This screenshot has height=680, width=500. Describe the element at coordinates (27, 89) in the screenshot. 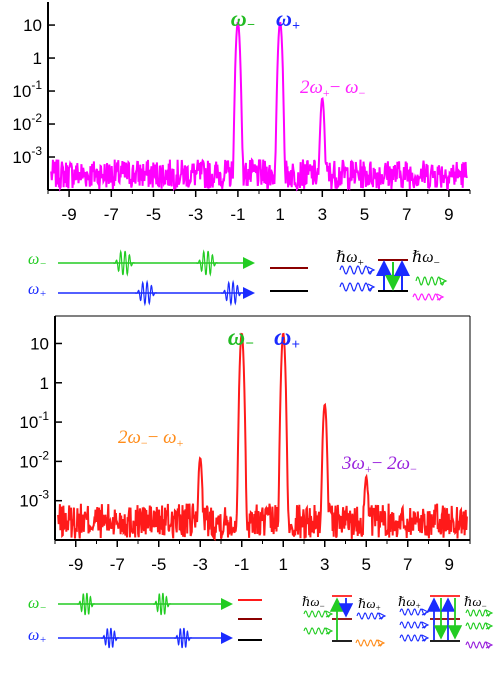

I see `top-y-tick-label: 10⁻¹` at that location.